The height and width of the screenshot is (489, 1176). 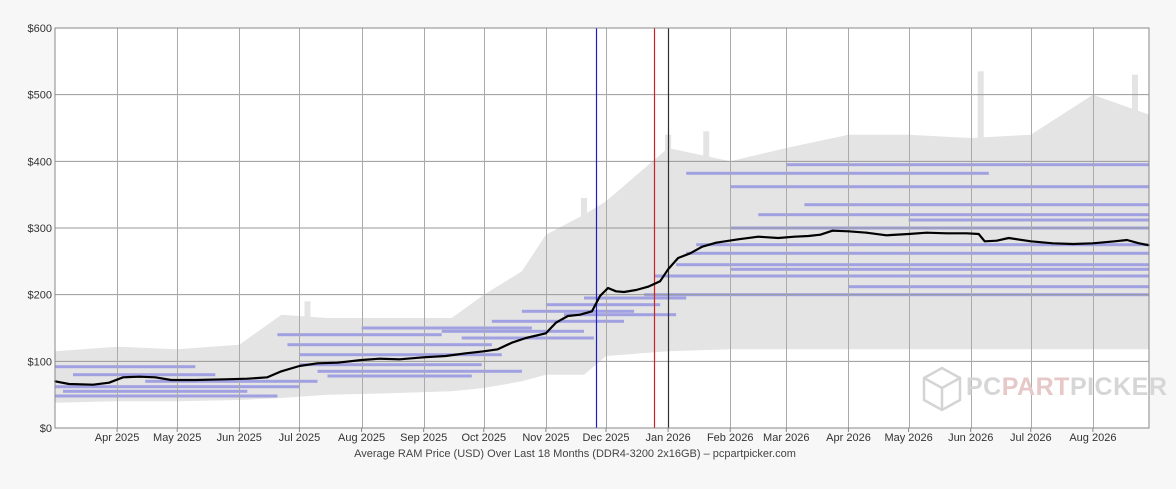 I want to click on y-tick-label: $300, so click(x=40, y=229).